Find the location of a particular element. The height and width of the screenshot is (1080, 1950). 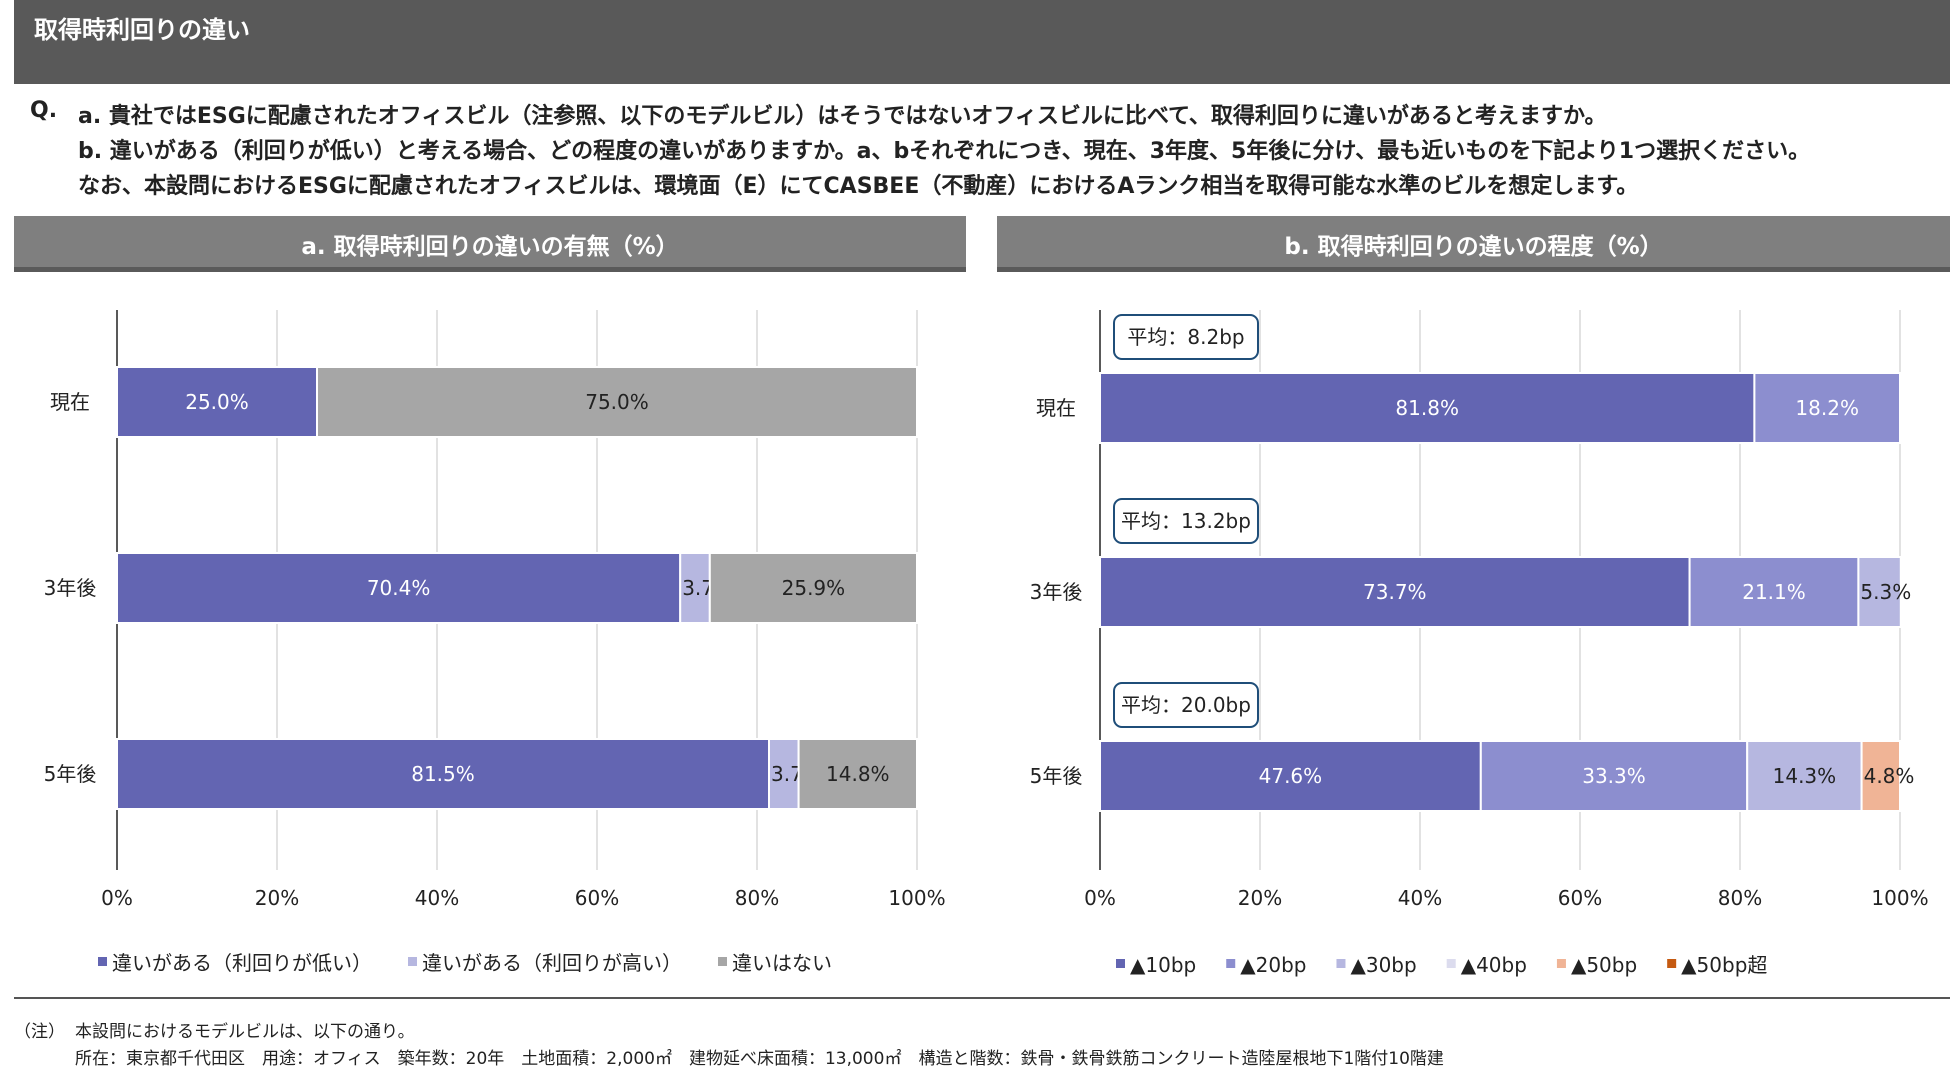

data-label: 25.0% is located at coordinates (217, 402).